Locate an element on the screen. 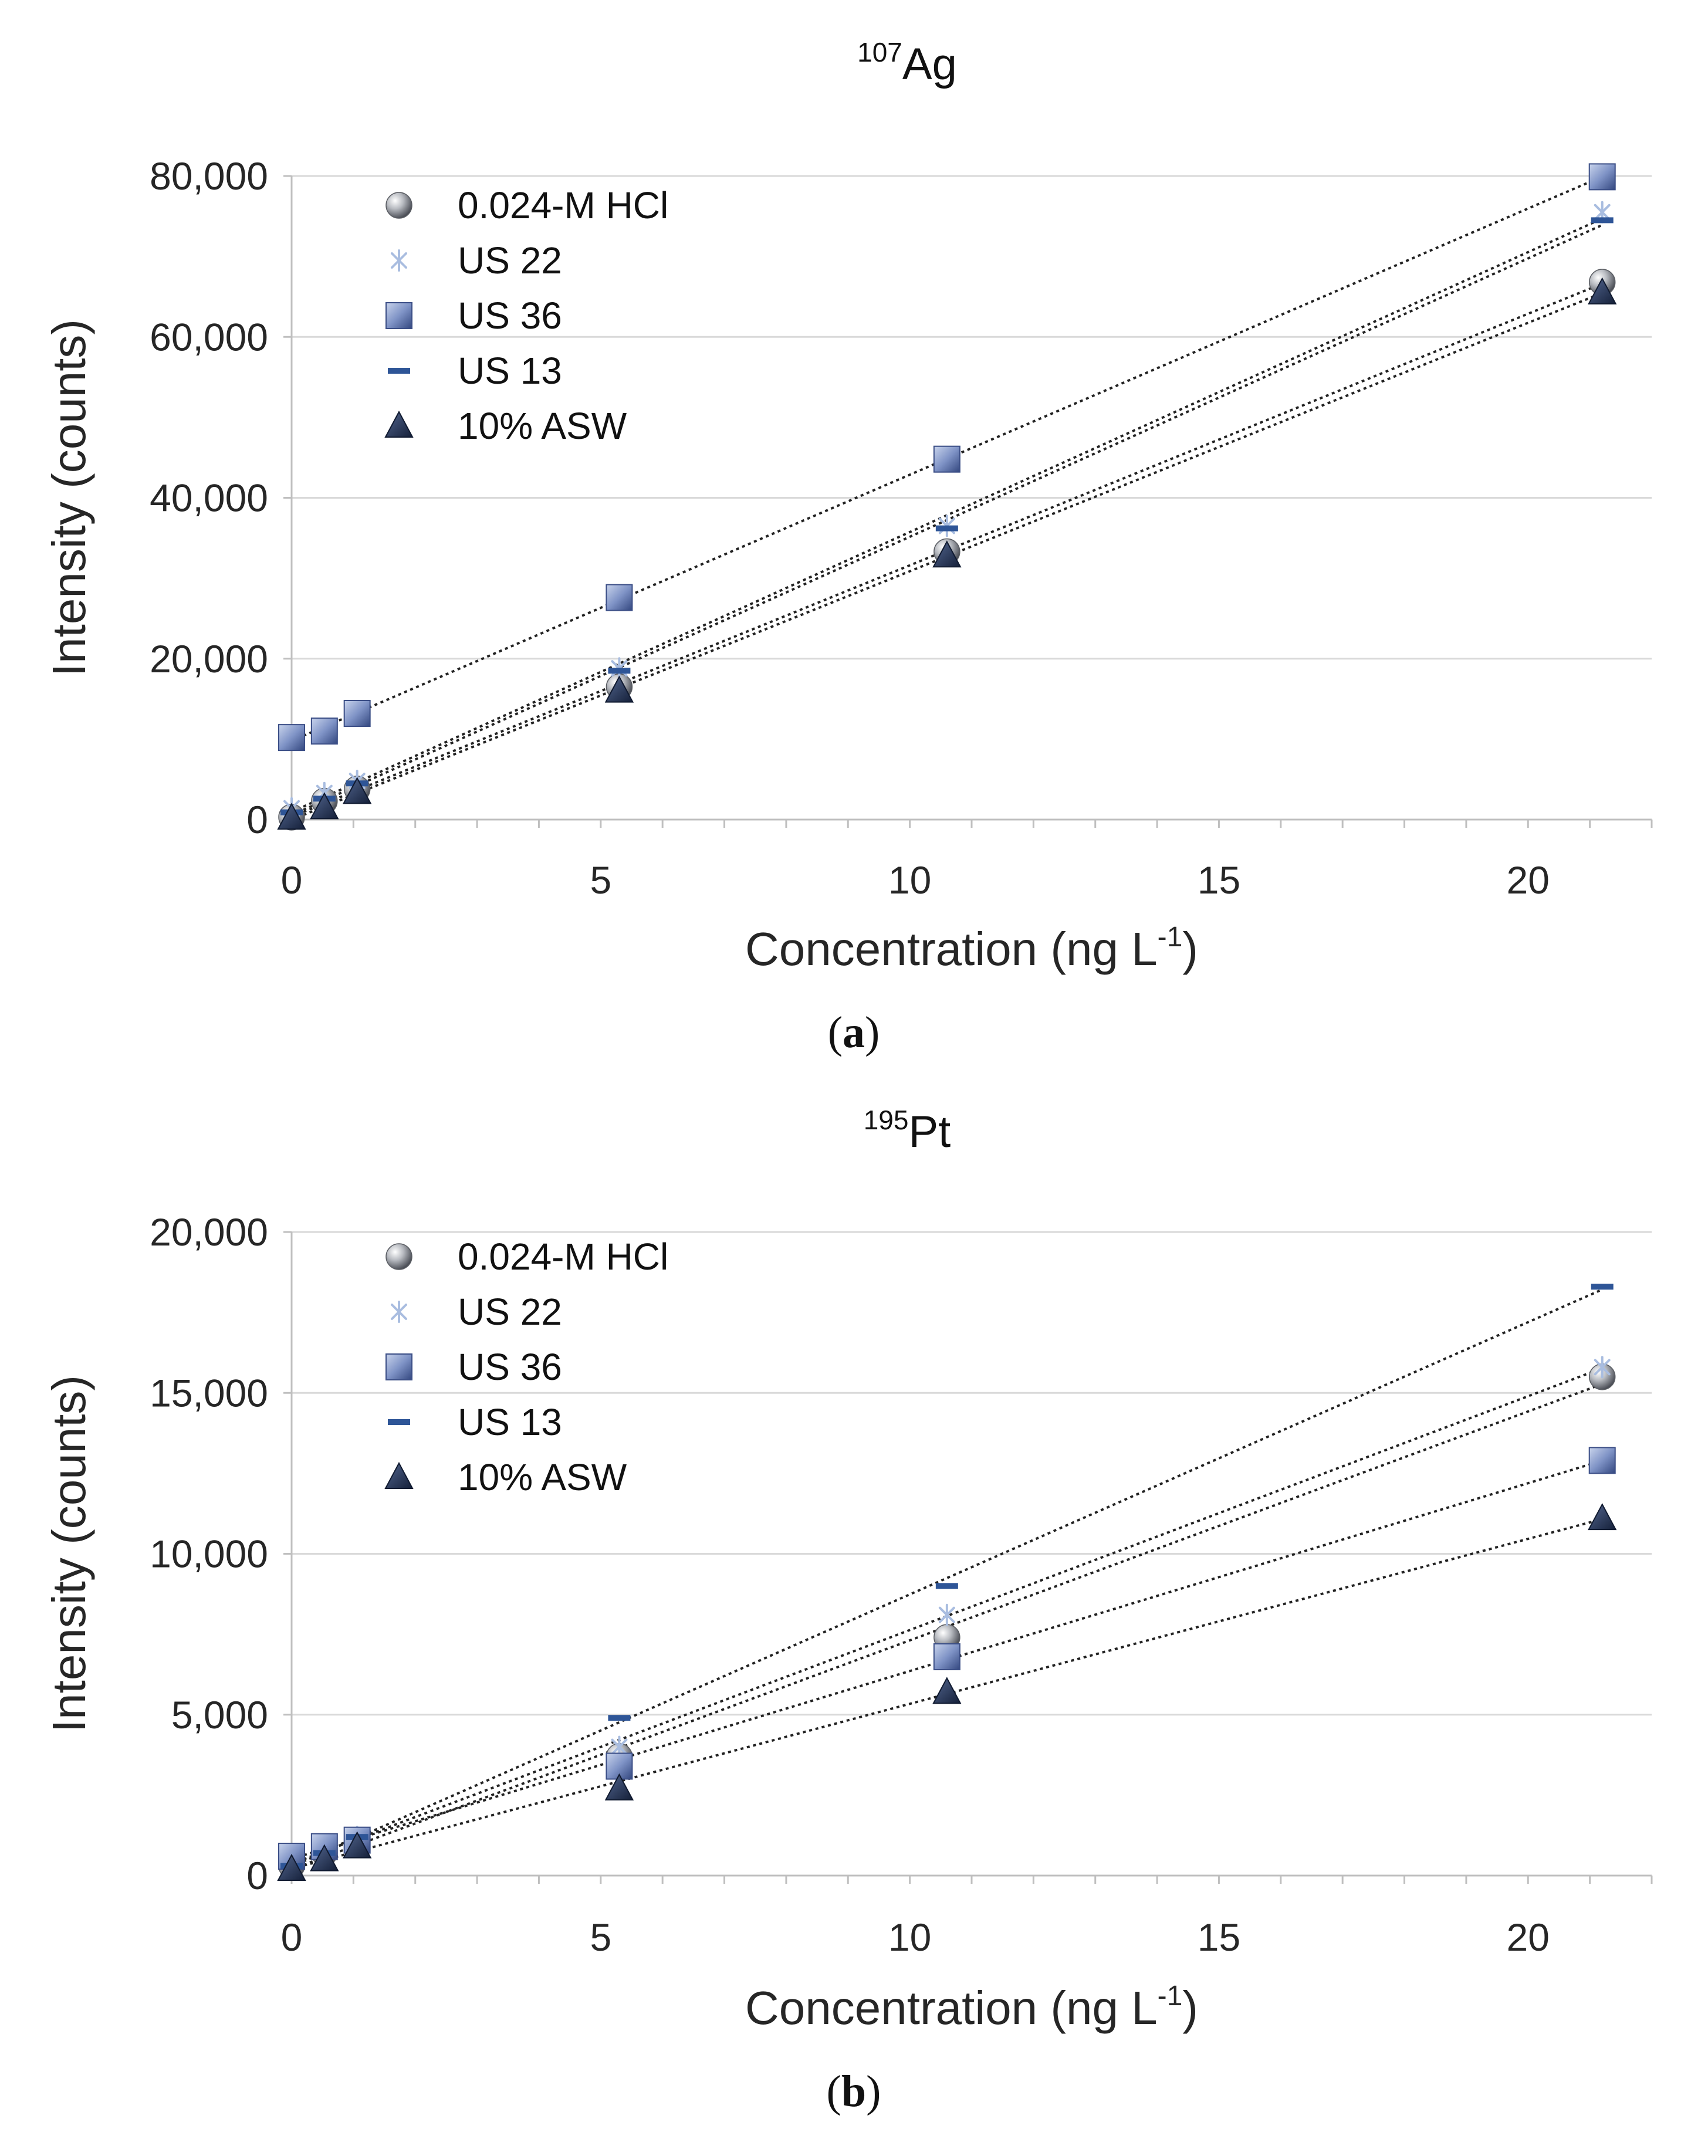  title-main: Ag is located at coordinates (929, 64).